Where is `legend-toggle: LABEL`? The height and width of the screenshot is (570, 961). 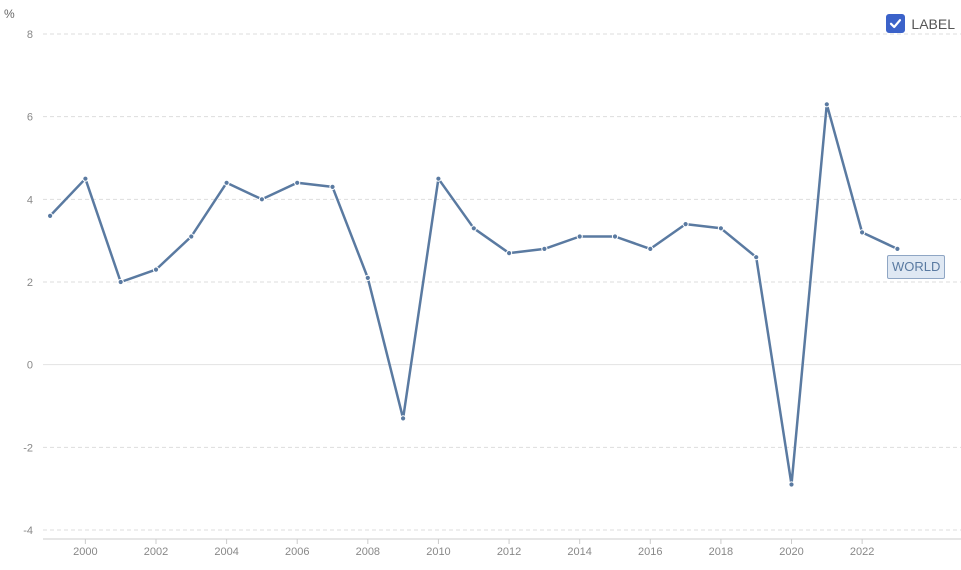
legend-toggle: LABEL is located at coordinates (920, 23).